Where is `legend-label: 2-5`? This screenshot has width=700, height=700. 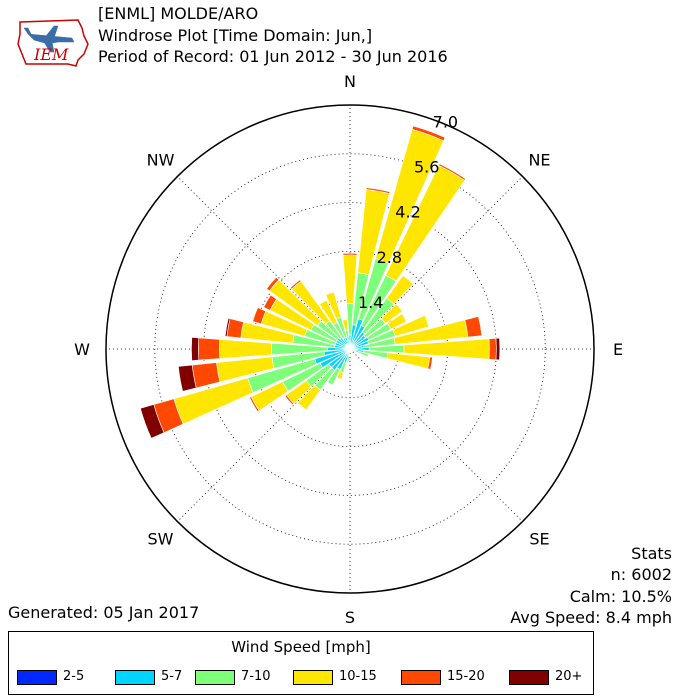
legend-label: 2-5 is located at coordinates (74, 676).